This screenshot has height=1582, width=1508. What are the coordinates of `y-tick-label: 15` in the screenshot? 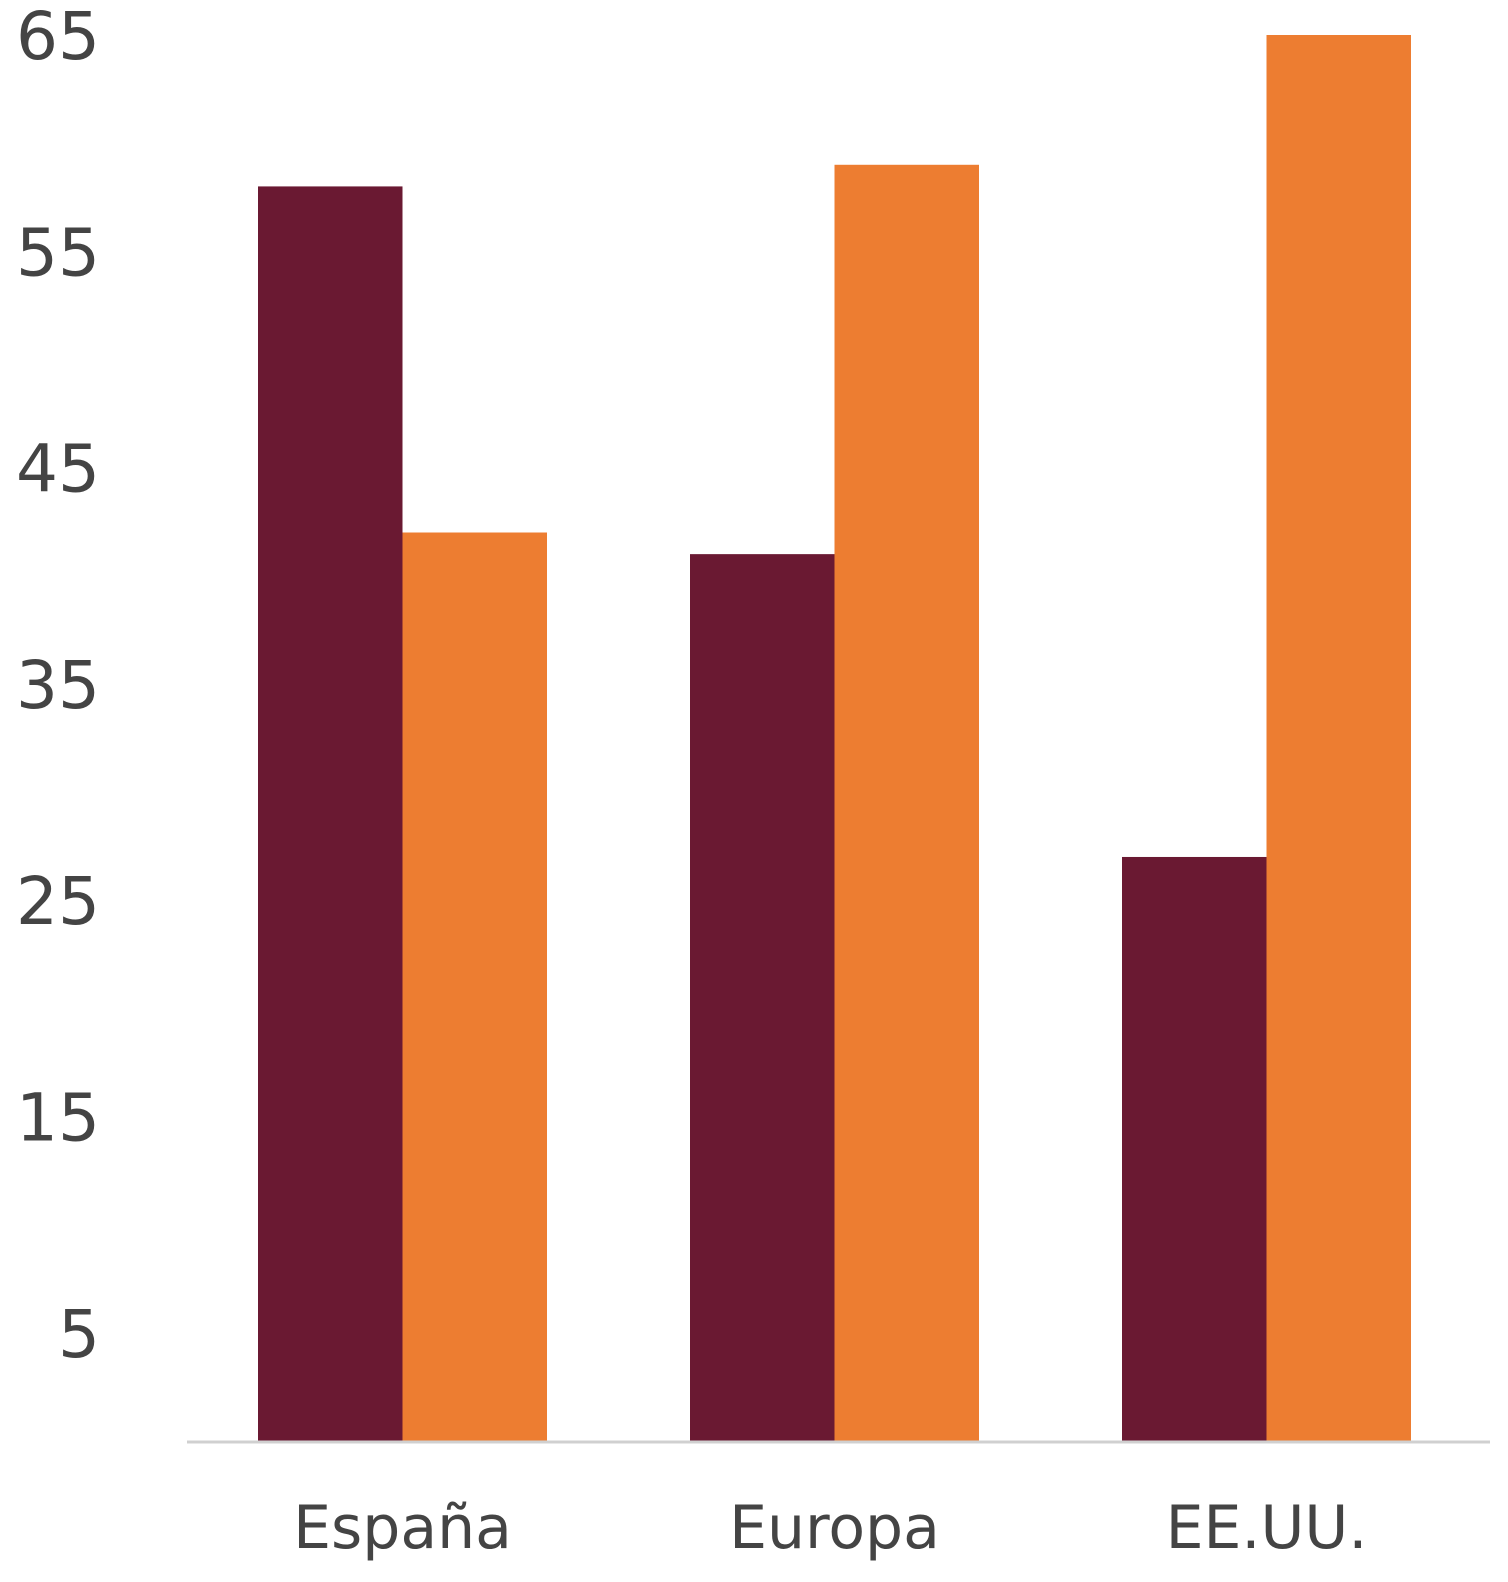 It's located at (58, 1118).